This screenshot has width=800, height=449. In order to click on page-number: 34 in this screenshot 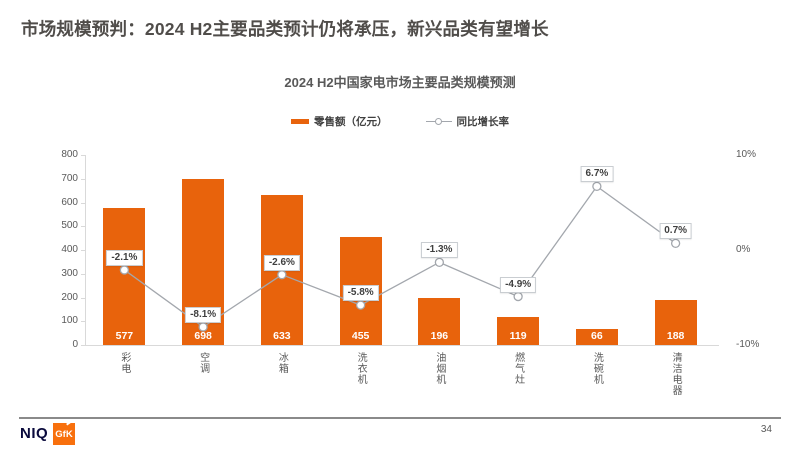, I will do `click(766, 429)`.